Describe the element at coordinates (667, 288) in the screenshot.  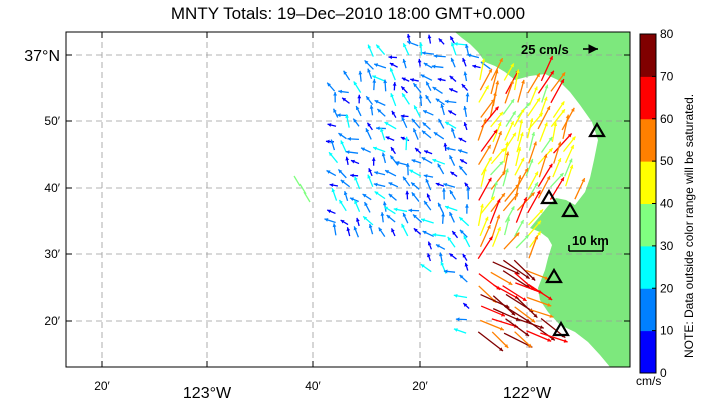
I see `colorbar-tick-label: 20` at that location.